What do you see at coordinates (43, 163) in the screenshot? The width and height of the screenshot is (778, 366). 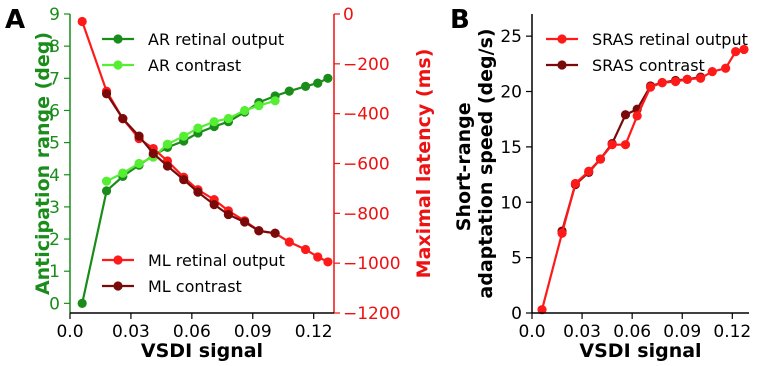 I see `chart-a-y-axis-label: Anticipation range (deg)` at bounding box center [43, 163].